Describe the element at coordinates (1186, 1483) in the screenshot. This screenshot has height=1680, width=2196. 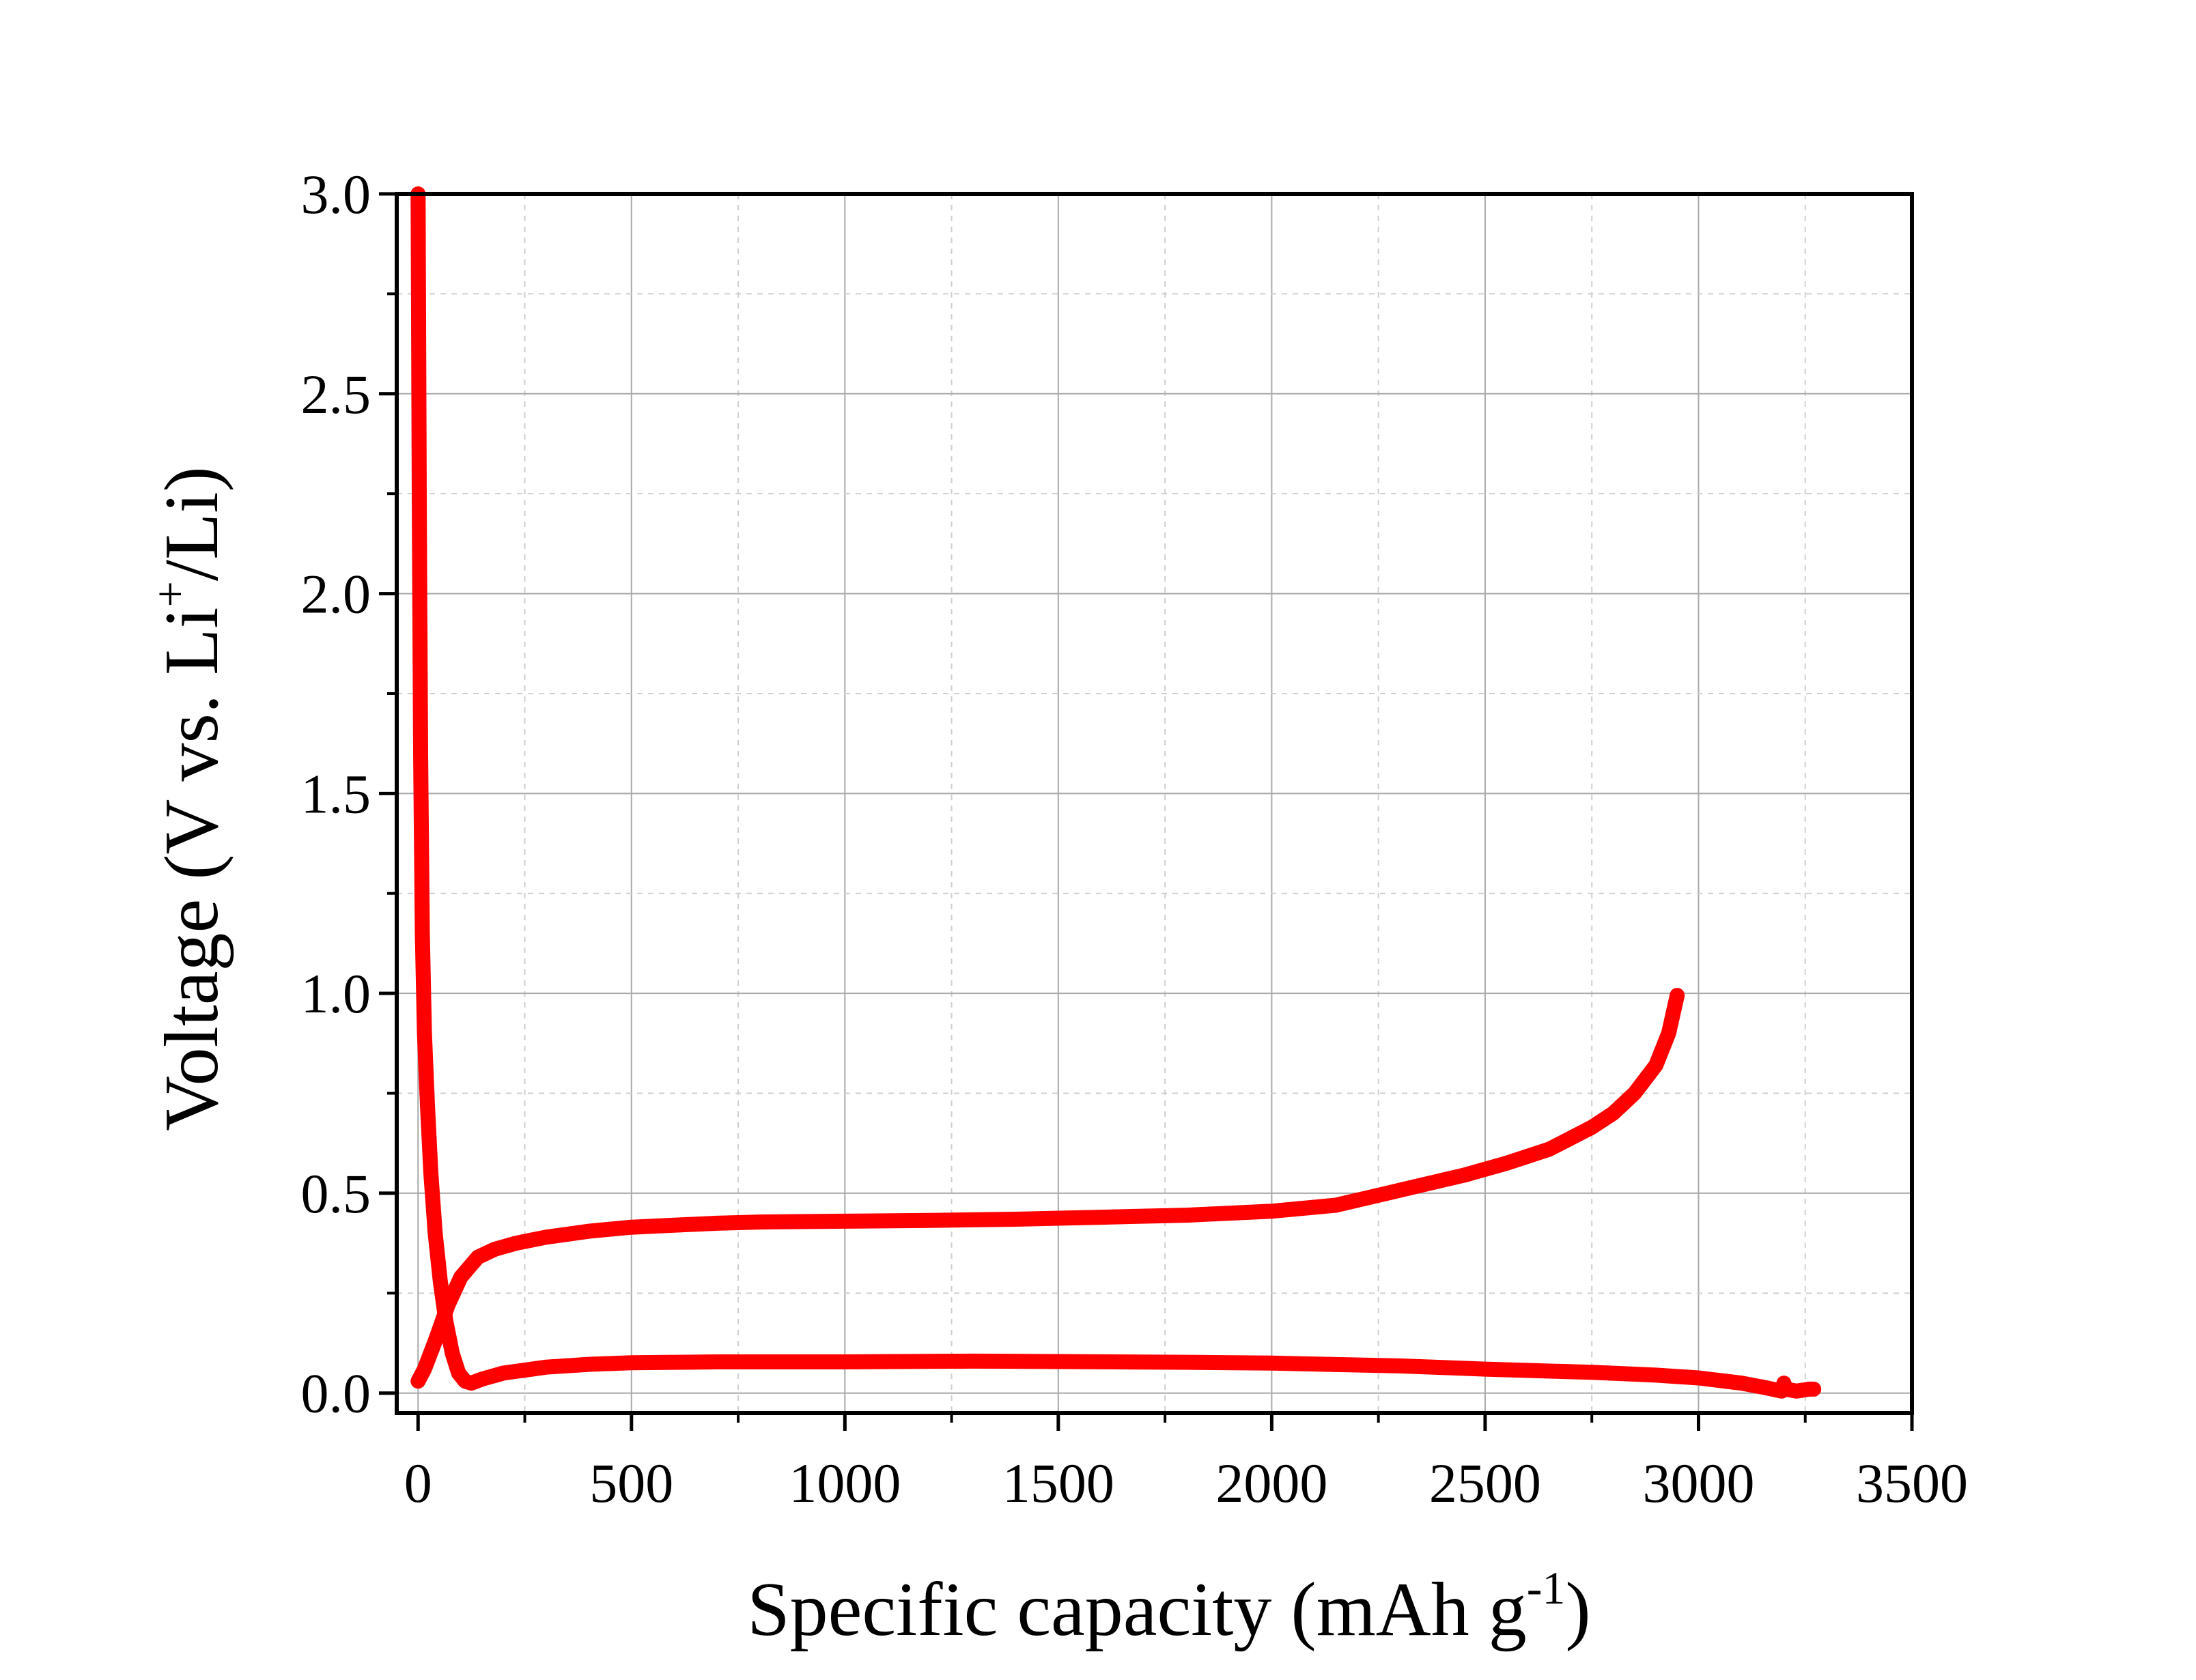
I see `x-tick-labels: 0 500 1000 1500 2000 2500 3000 3500` at that location.